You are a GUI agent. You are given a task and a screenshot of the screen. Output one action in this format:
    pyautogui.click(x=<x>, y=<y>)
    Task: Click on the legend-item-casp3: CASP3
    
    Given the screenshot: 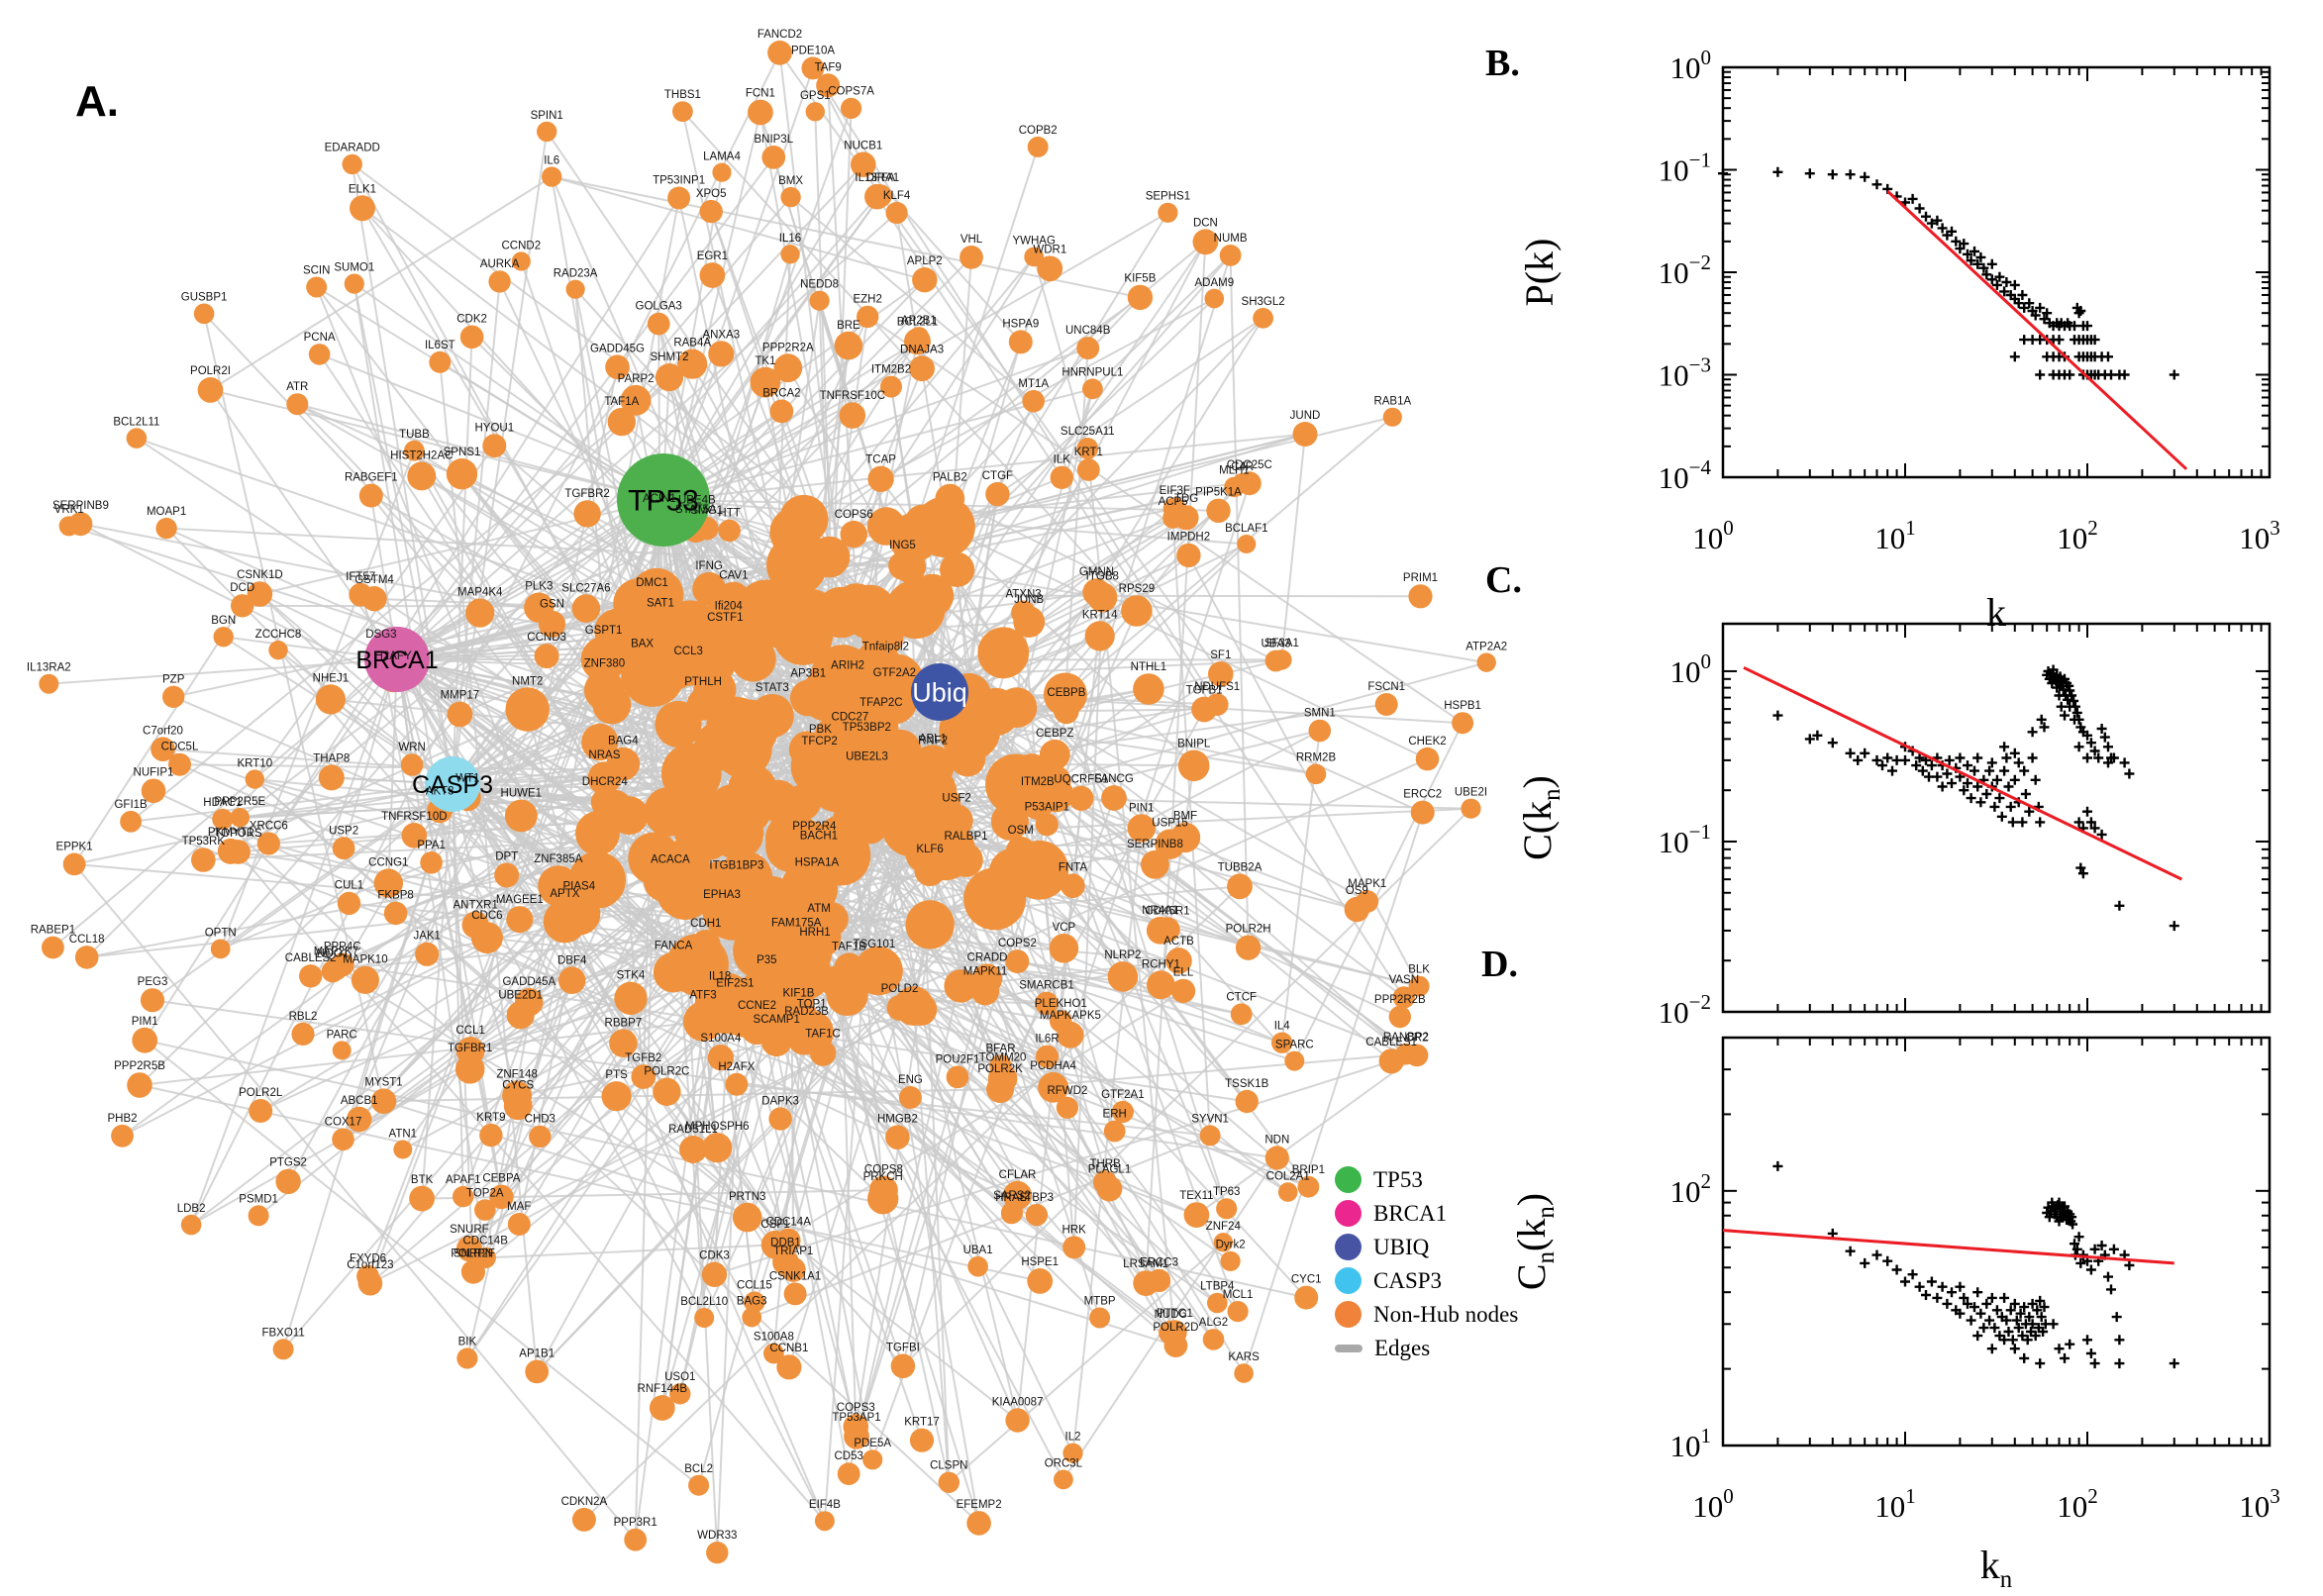 What is the action you would take?
    pyautogui.click(x=1426, y=1281)
    